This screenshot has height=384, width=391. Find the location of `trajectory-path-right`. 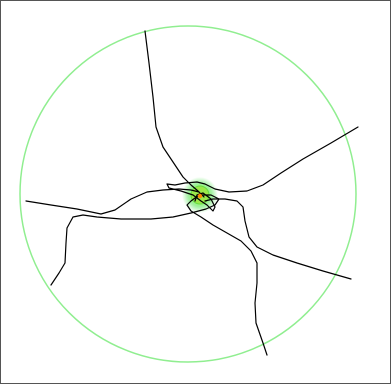

trajectory-path-right is located at coordinates (262, 169).